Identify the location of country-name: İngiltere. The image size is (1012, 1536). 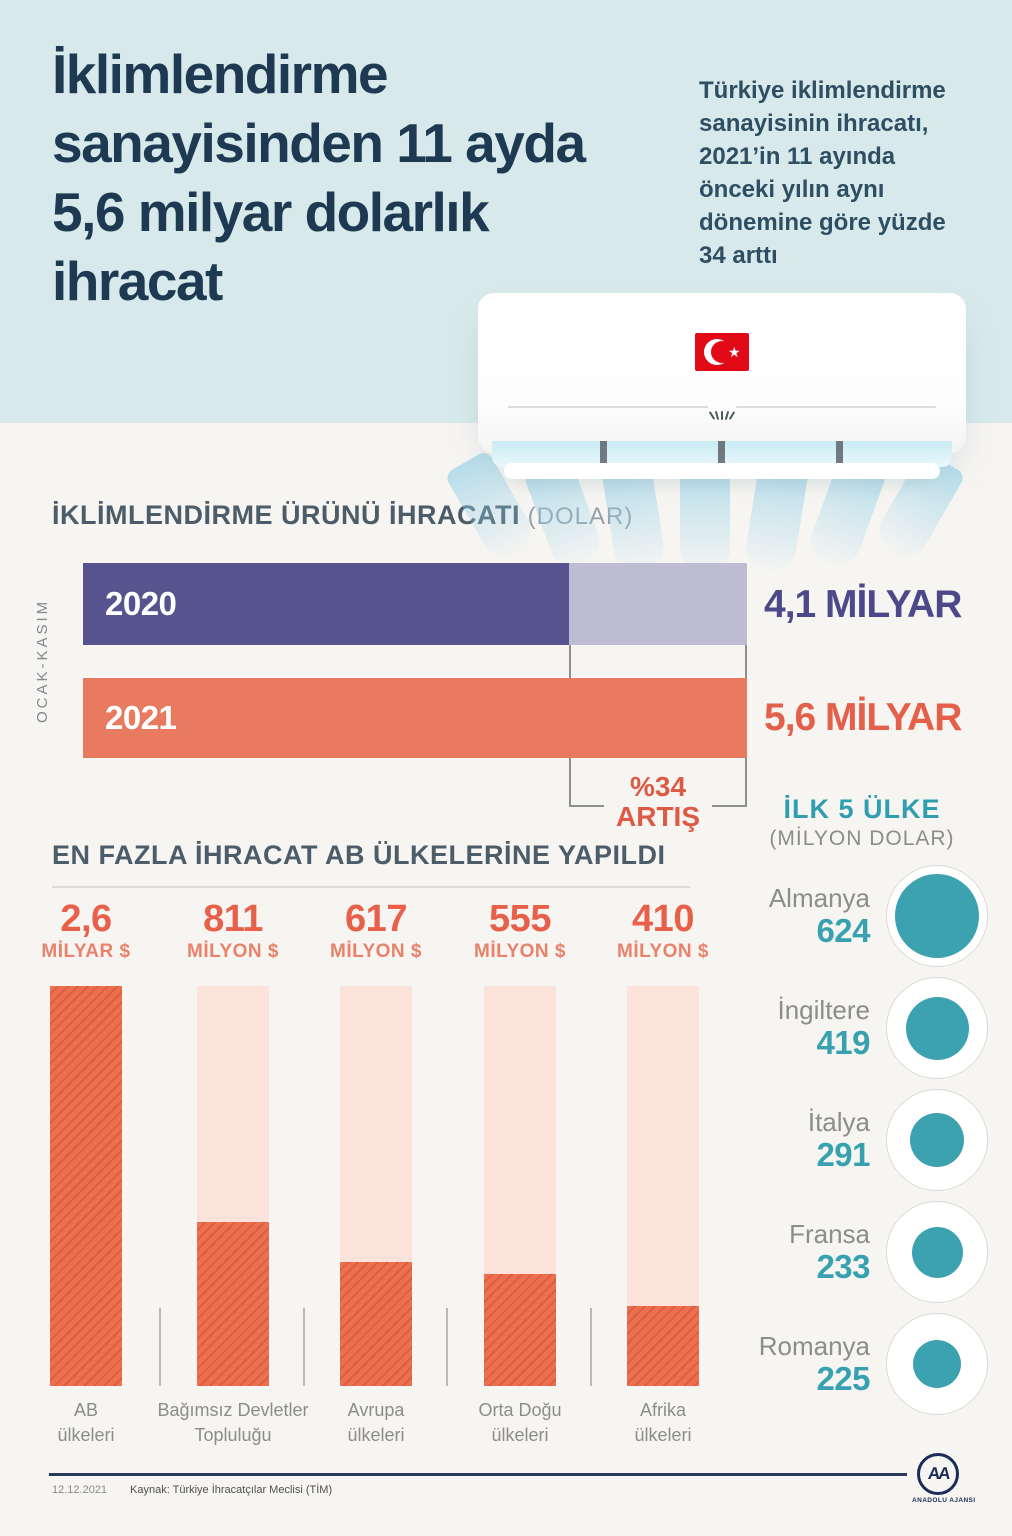
(824, 1010).